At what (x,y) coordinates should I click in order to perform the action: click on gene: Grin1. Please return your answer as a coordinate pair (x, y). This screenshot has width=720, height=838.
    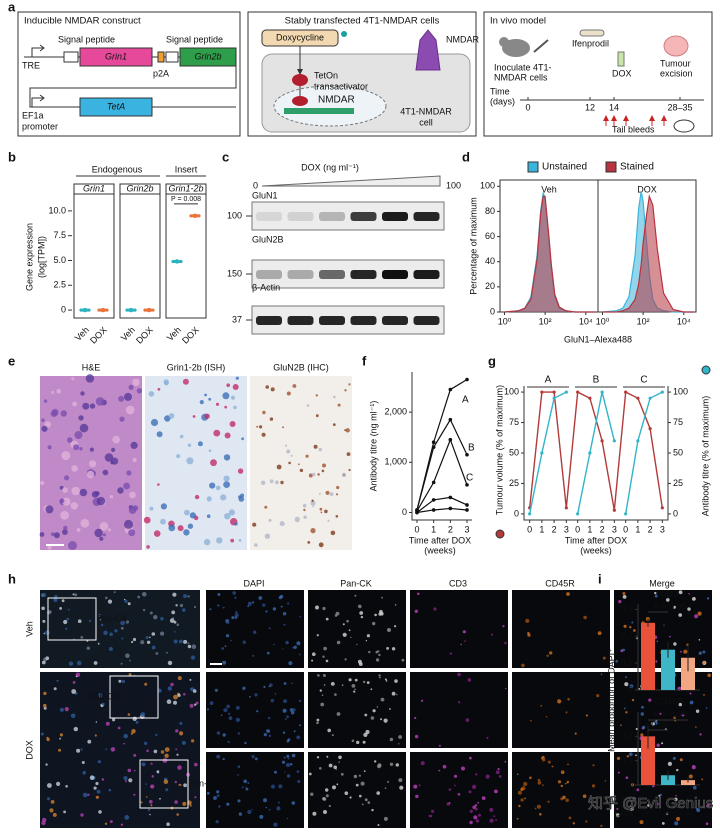
    Looking at the image, I should click on (116, 56).